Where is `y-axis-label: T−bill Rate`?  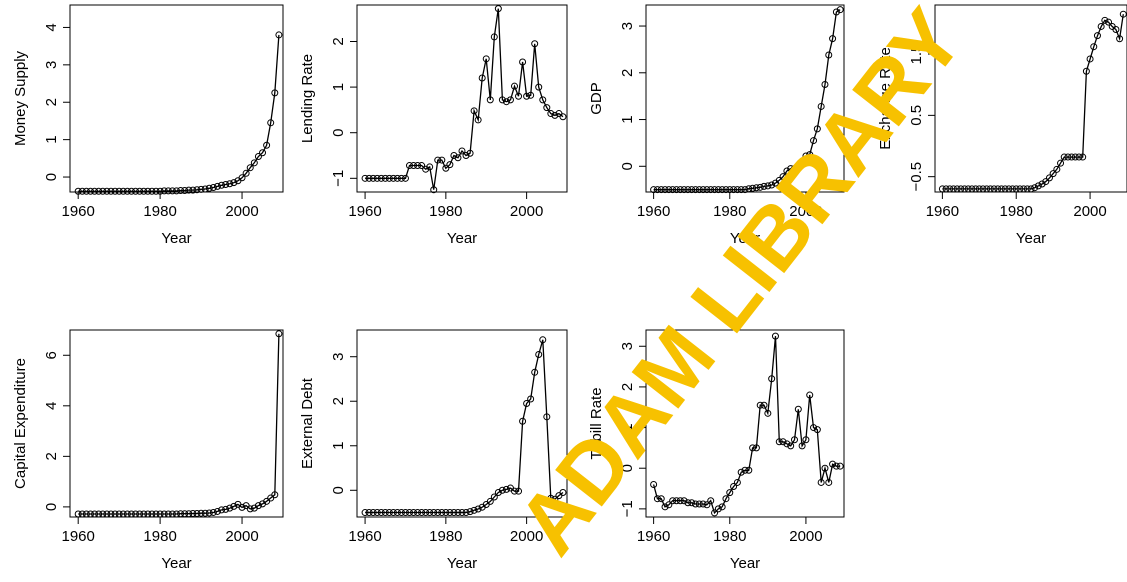 y-axis-label: T−bill Rate is located at coordinates (596, 423).